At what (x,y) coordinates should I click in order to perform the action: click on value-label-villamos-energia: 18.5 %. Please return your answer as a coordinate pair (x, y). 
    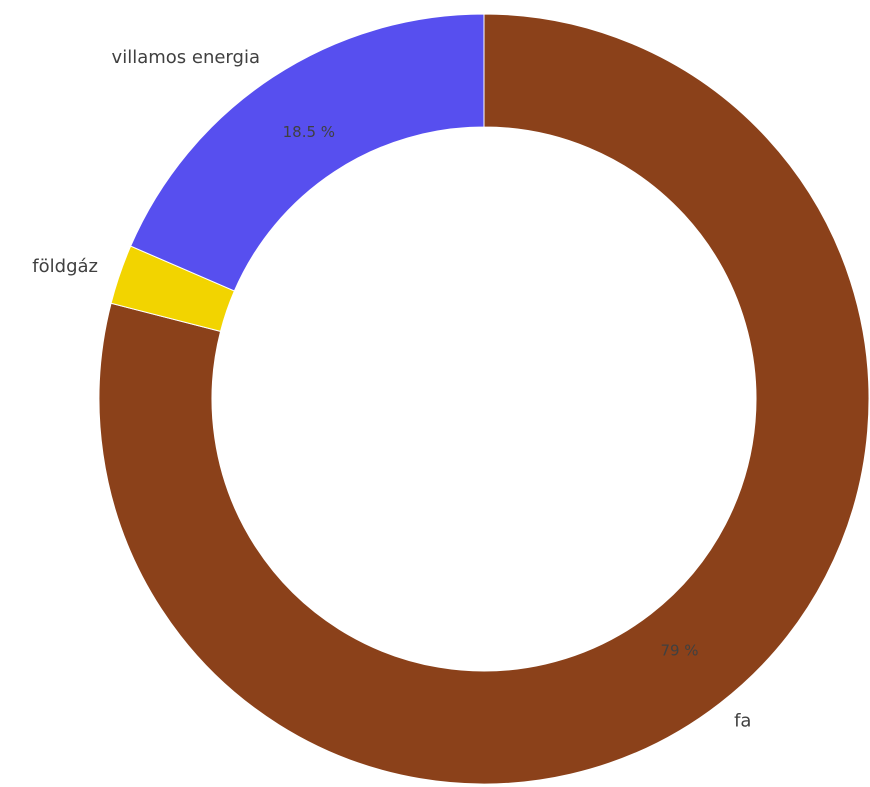
    Looking at the image, I should click on (309, 132).